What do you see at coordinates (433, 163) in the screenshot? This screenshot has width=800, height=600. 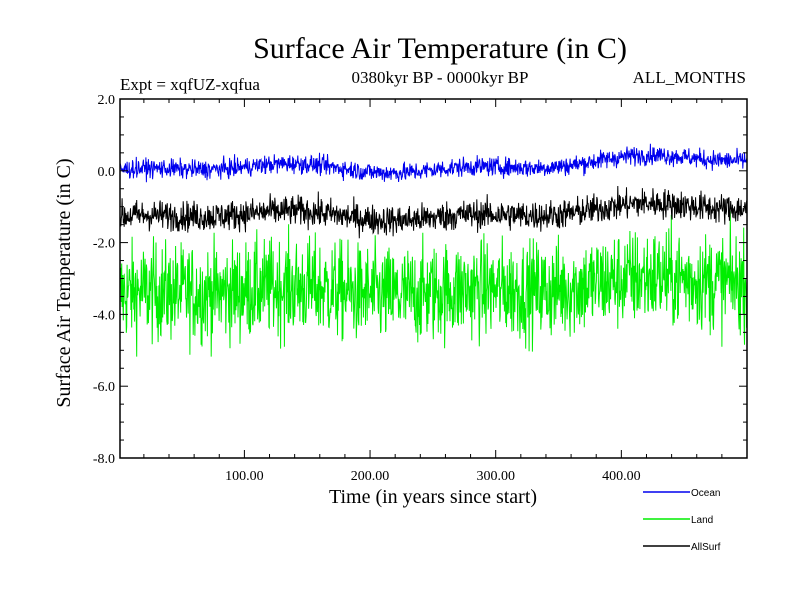 I see `series-ocean-line` at bounding box center [433, 163].